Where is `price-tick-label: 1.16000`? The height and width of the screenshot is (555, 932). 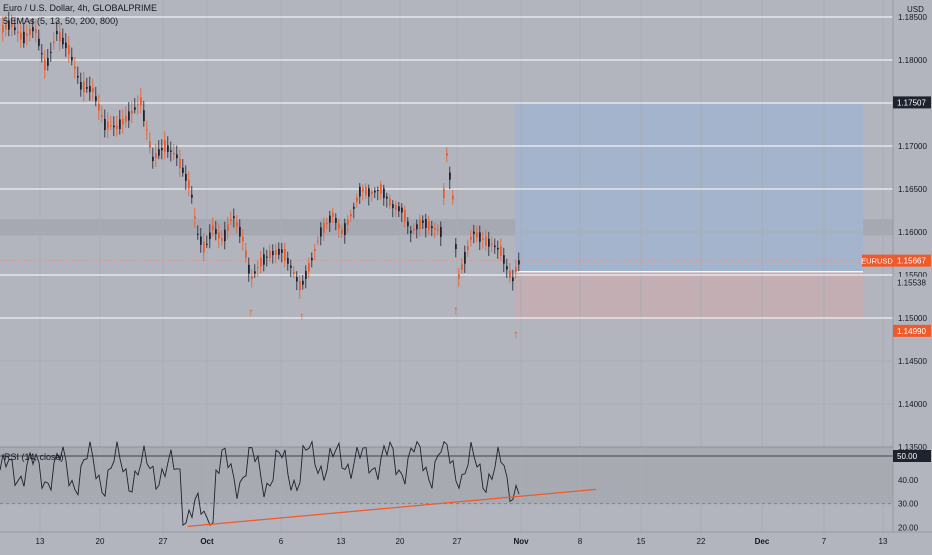
price-tick-label: 1.16000 is located at coordinates (912, 232).